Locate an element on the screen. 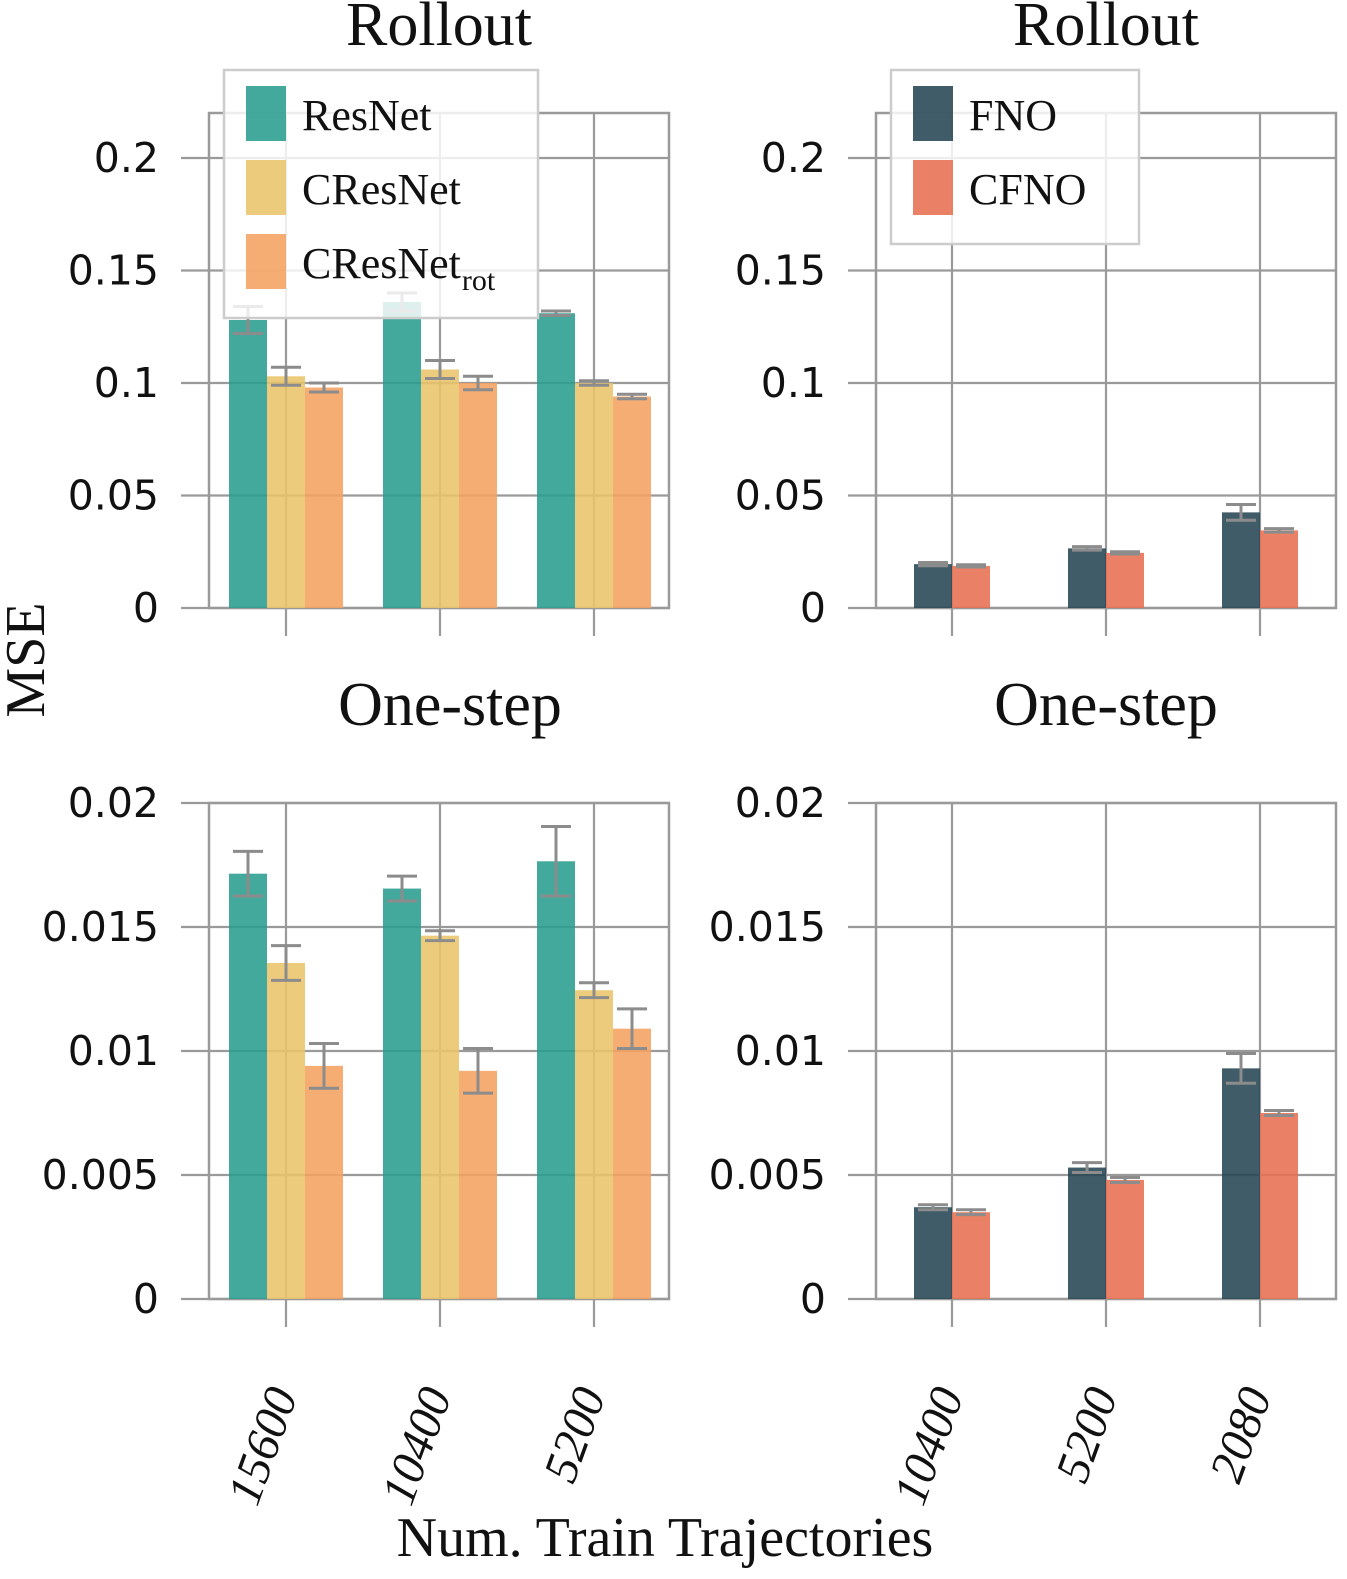 Image resolution: width=1347 pixels, height=1579 pixels. legend-label: FNO is located at coordinates (1013, 115).